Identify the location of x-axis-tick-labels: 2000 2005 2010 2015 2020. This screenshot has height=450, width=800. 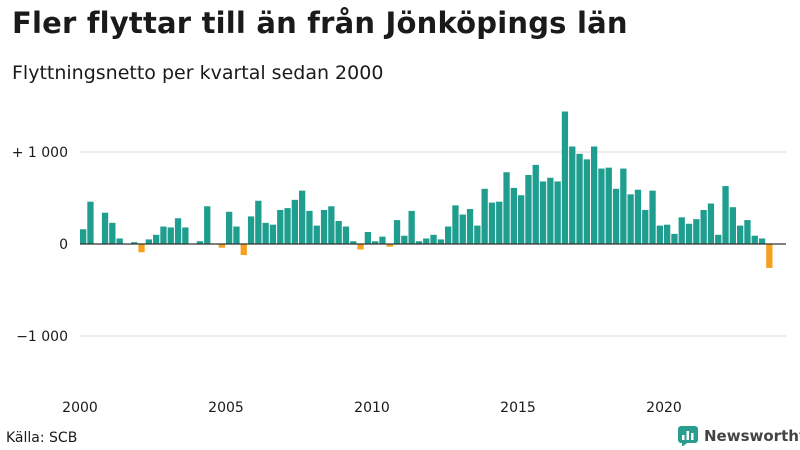
(372, 408).